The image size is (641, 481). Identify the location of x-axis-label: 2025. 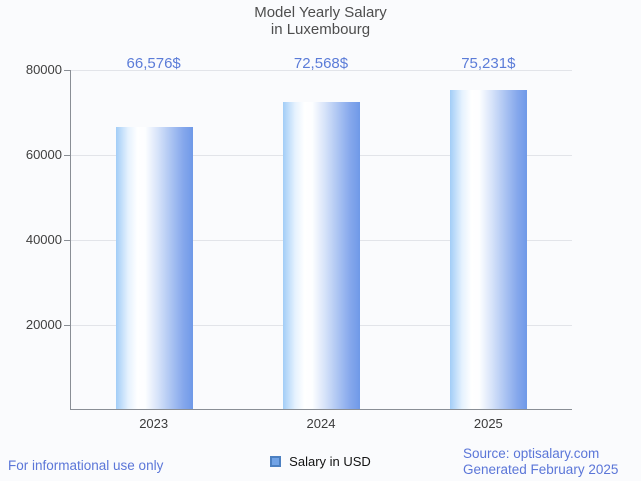
(488, 423).